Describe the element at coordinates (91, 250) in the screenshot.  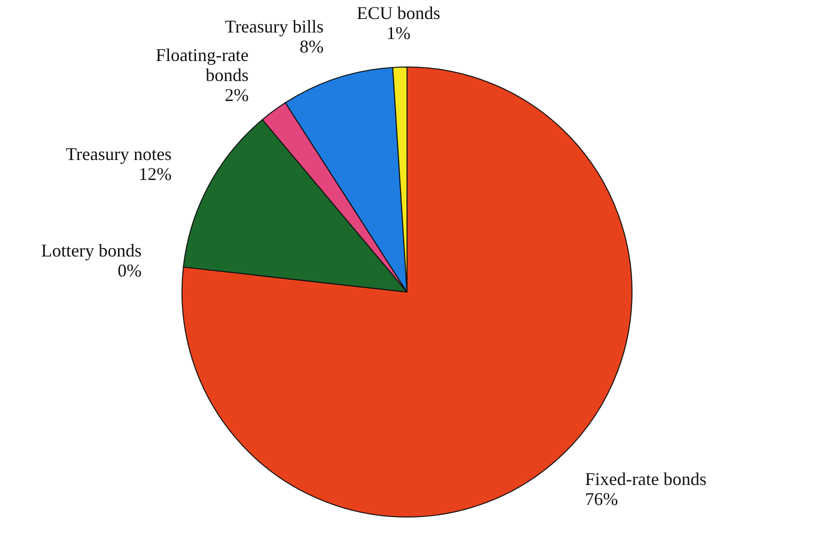
I see `category-label: Lottery bonds` at that location.